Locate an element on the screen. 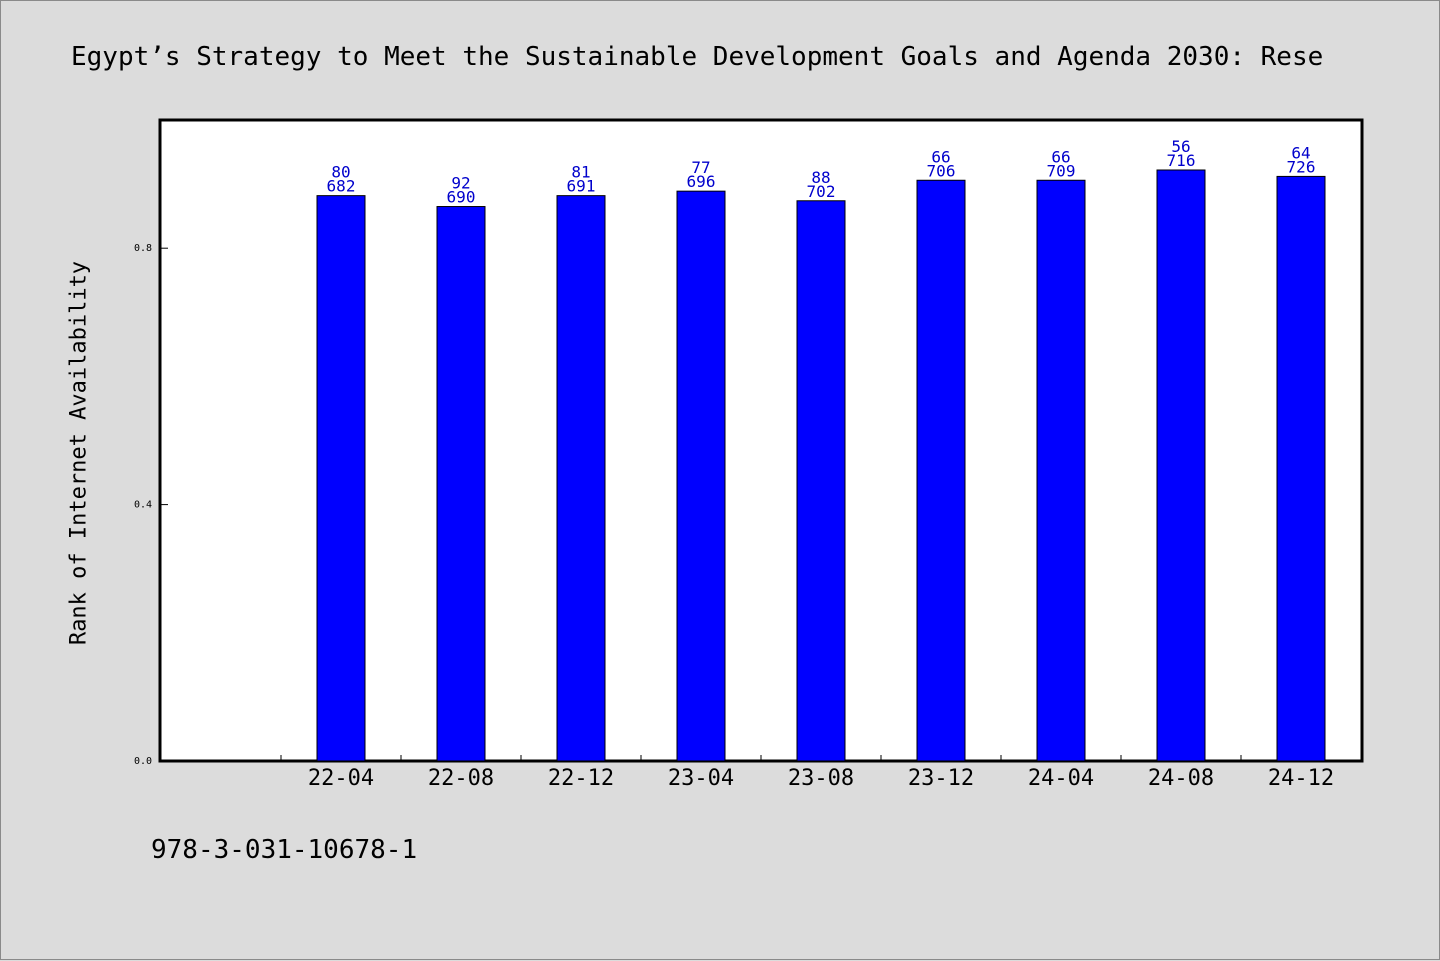  y-axis: 0.0 0.4 0.8 is located at coordinates (151, 505).